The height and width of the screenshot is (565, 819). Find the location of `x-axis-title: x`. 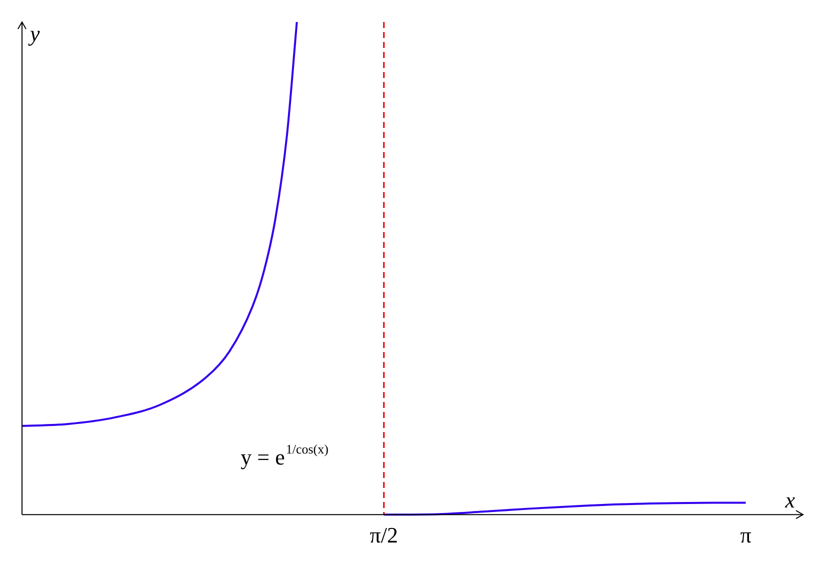

x-axis-title: x is located at coordinates (790, 499).